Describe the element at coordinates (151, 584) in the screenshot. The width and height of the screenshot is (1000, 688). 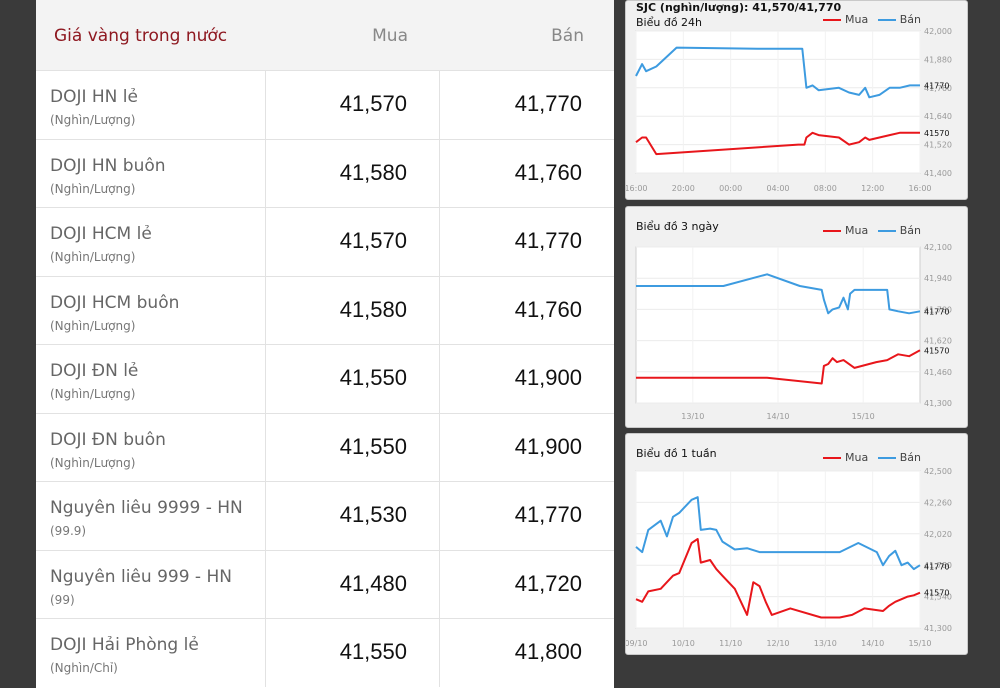
I see `product-cell: Nguyên liêu 999 - HN (99)` at that location.